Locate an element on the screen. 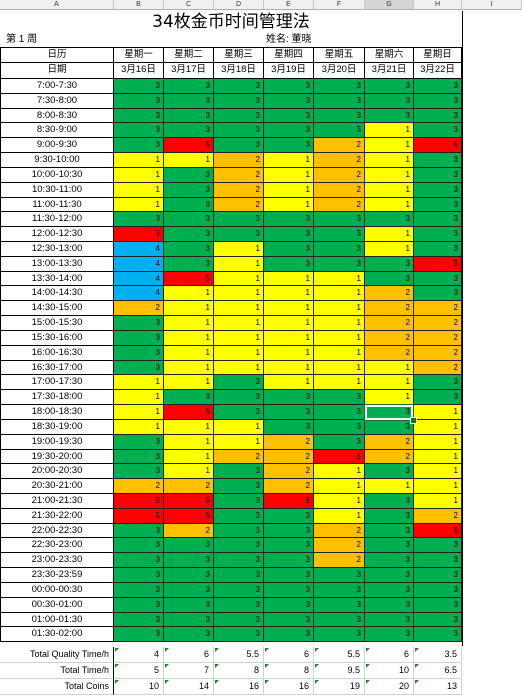 Image resolution: width=522 pixels, height=697 pixels. summary-value: 5 is located at coordinates (139, 671).